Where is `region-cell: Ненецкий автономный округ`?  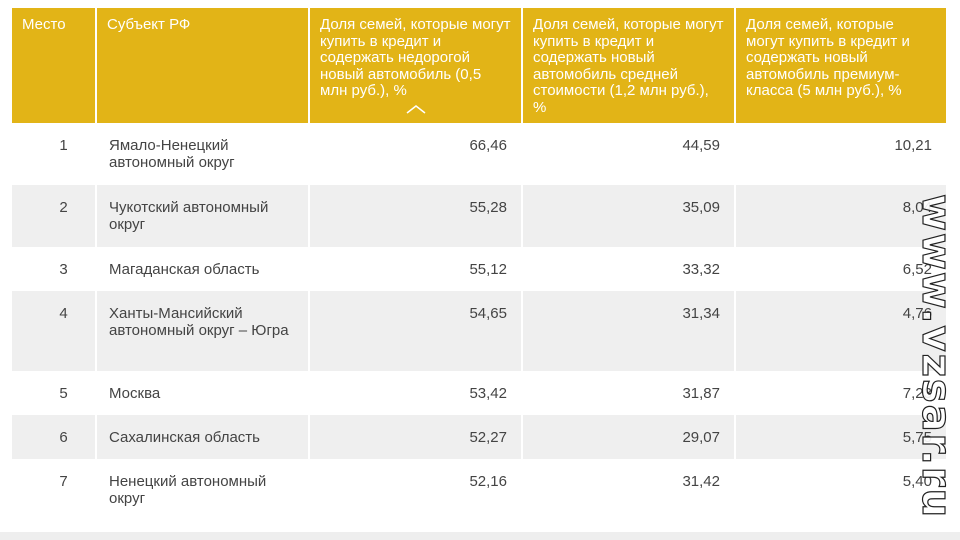 region-cell: Ненецкий автономный округ is located at coordinates (202, 490).